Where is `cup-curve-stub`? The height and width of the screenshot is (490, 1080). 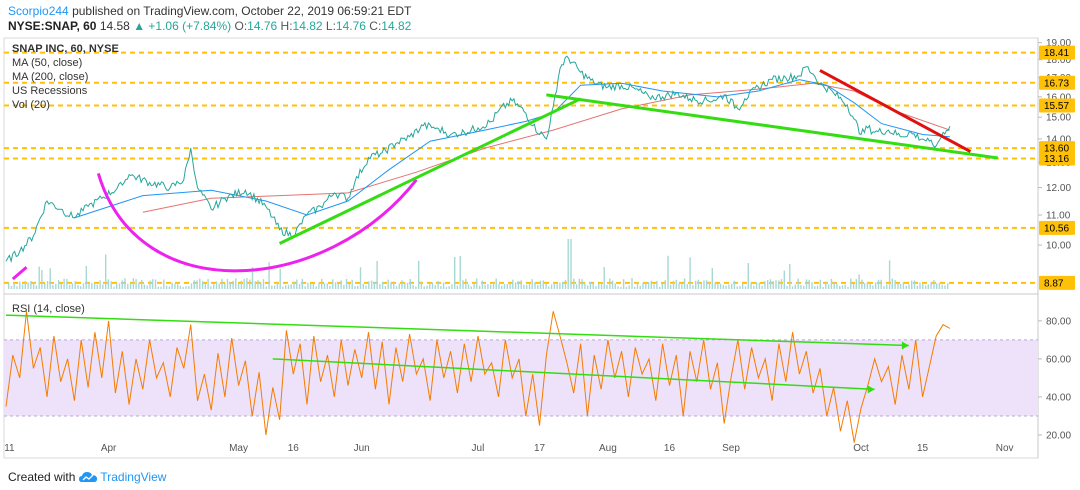
cup-curve-stub is located at coordinates (19, 273).